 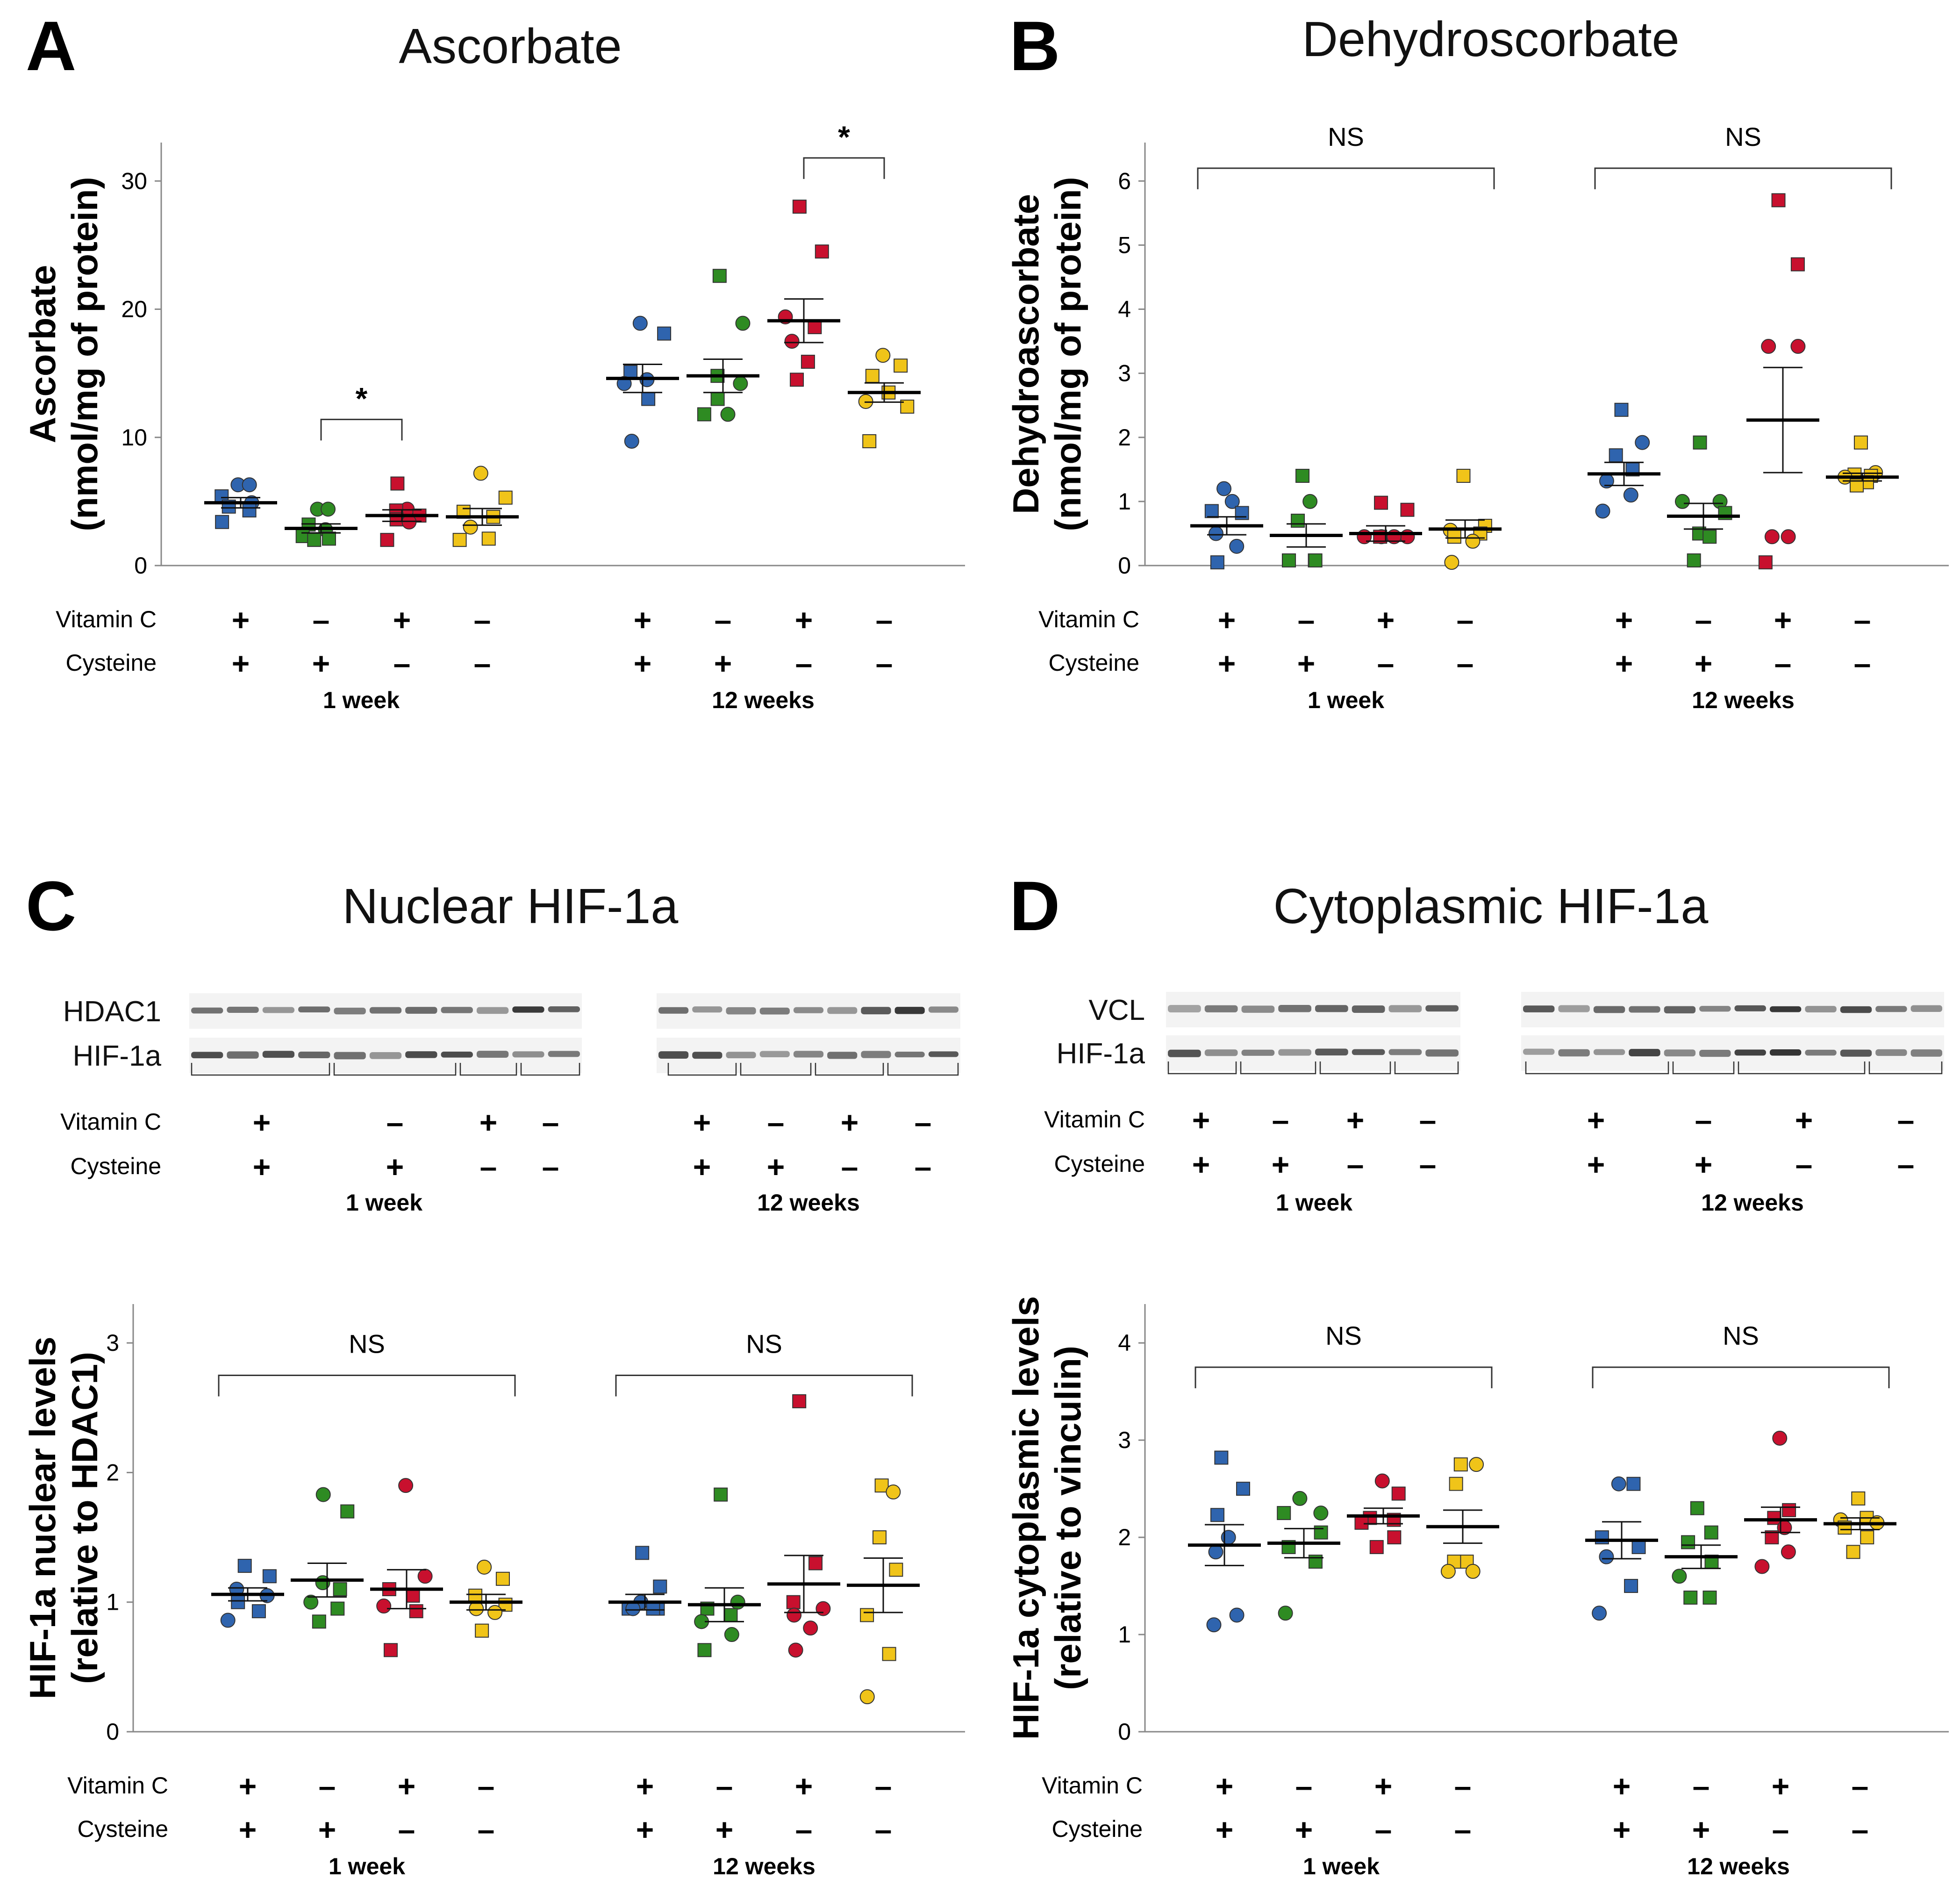 I want to click on blot-label-loading: HDAC1, so click(x=112, y=1012).